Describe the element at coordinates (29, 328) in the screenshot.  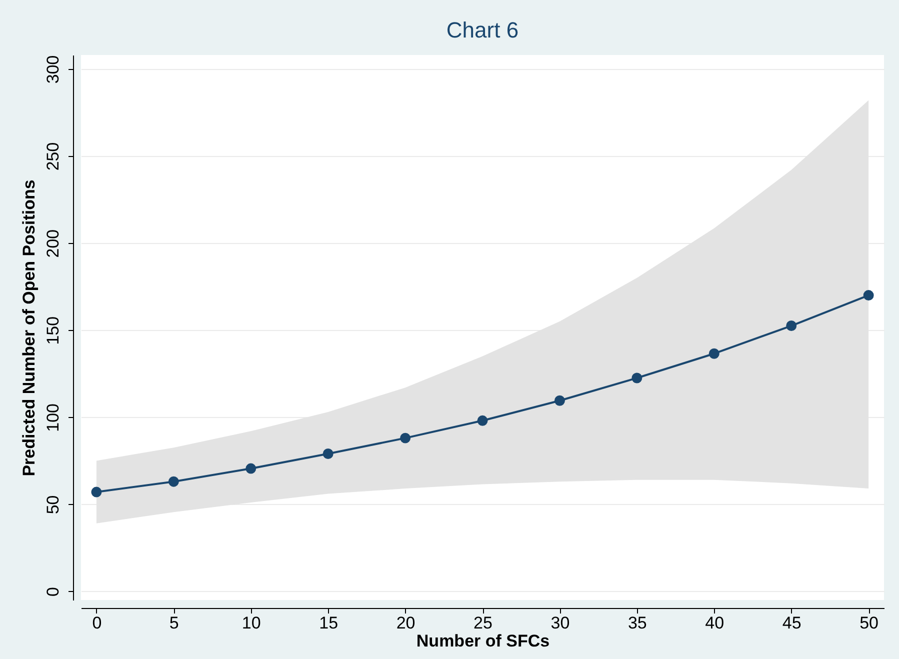
I see `y-axis-title: Predicted Number of Open Positions` at that location.